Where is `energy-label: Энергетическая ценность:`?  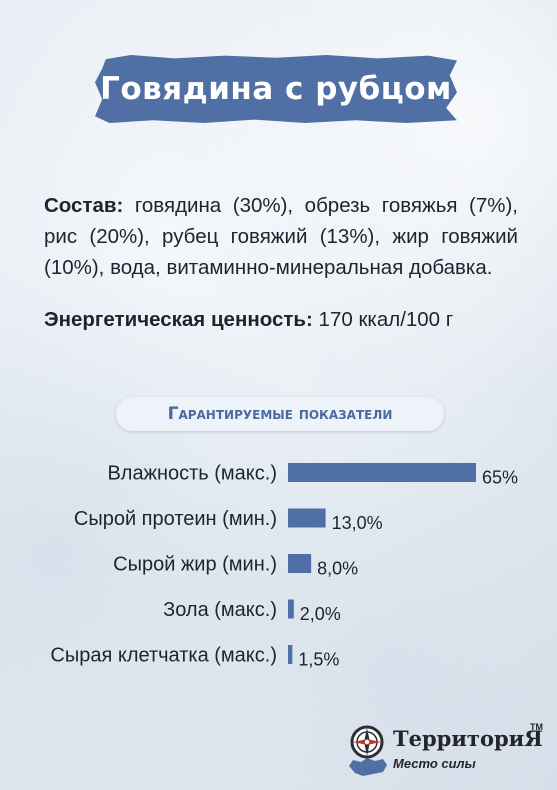 energy-label: Энергетическая ценность: is located at coordinates (178, 319).